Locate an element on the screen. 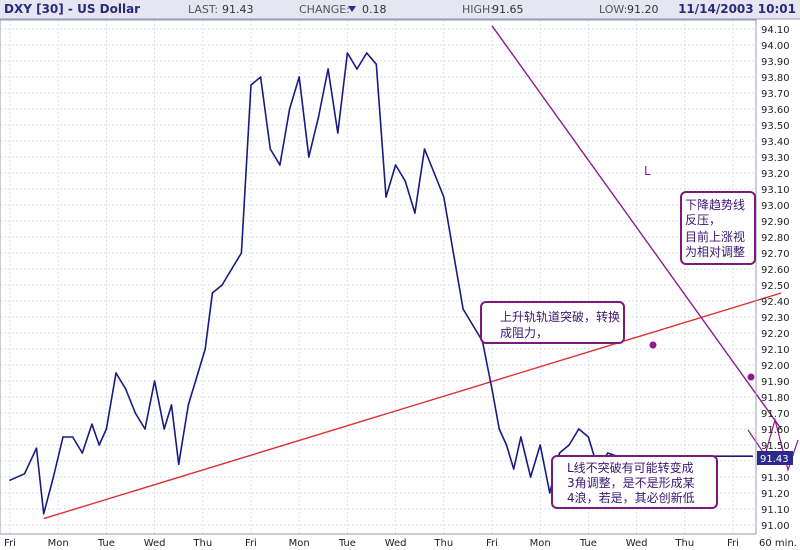  high-value: 91.65 is located at coordinates (508, 9).